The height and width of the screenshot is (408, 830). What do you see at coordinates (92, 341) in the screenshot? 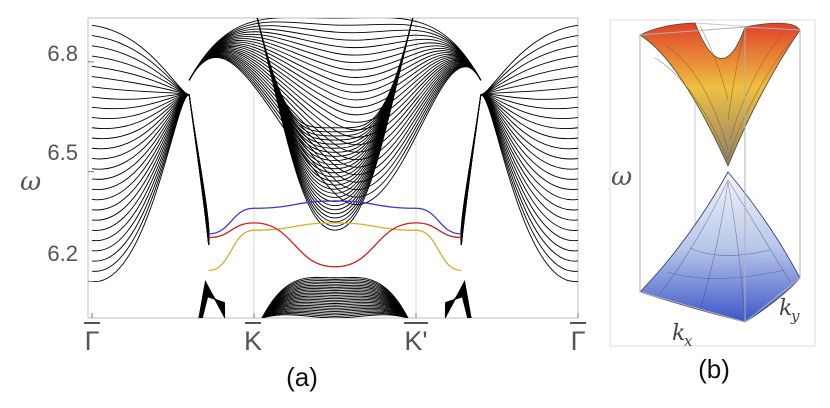
I see `k-label-gamma-left: Γ` at bounding box center [92, 341].